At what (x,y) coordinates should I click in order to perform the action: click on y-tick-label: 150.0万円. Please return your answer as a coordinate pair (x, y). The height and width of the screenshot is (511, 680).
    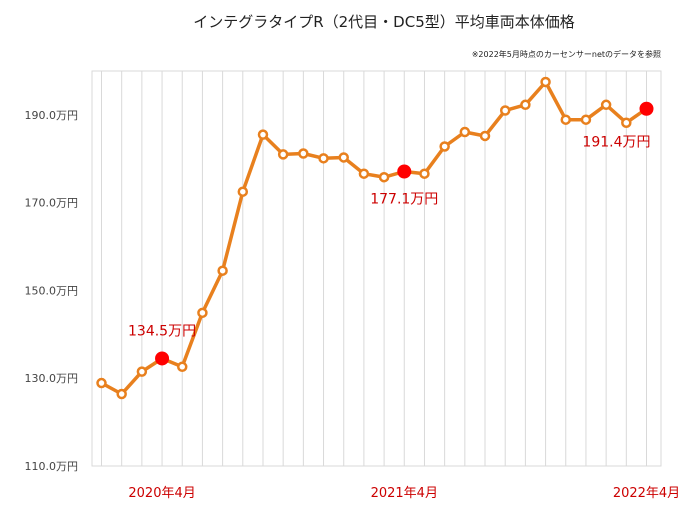
    Looking at the image, I should click on (52, 290).